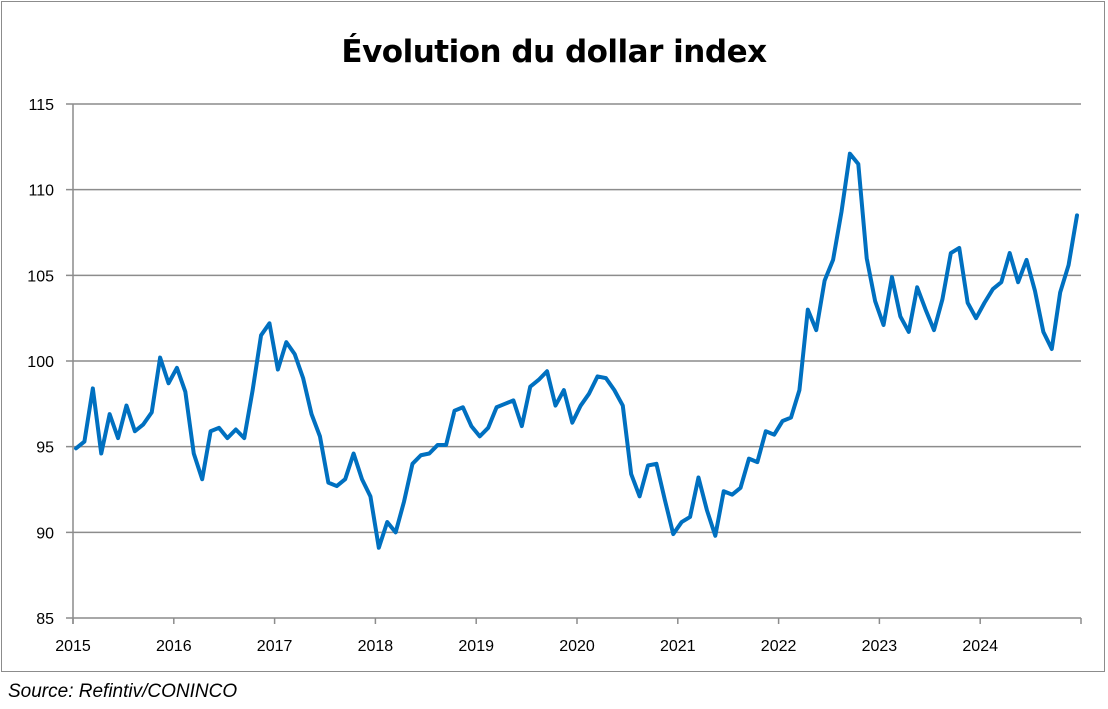 This screenshot has width=1108, height=709. I want to click on y-tick-label: 85, so click(45, 619).